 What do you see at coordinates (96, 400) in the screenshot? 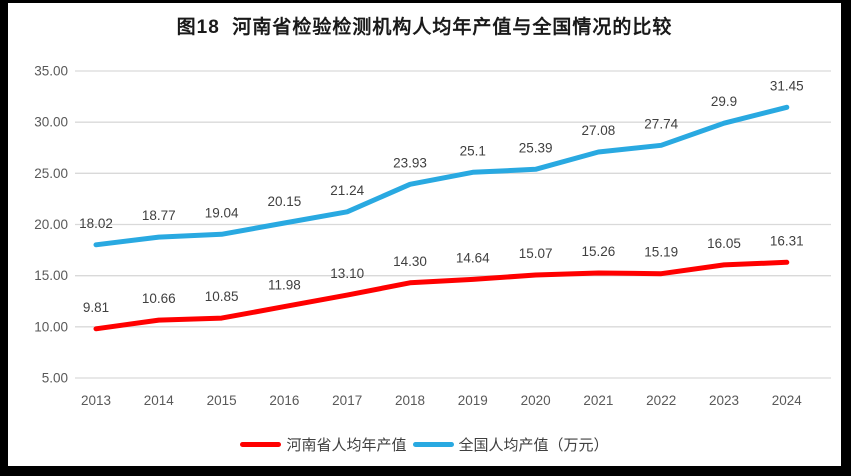
I see `x-tick-label: 2013` at bounding box center [96, 400].